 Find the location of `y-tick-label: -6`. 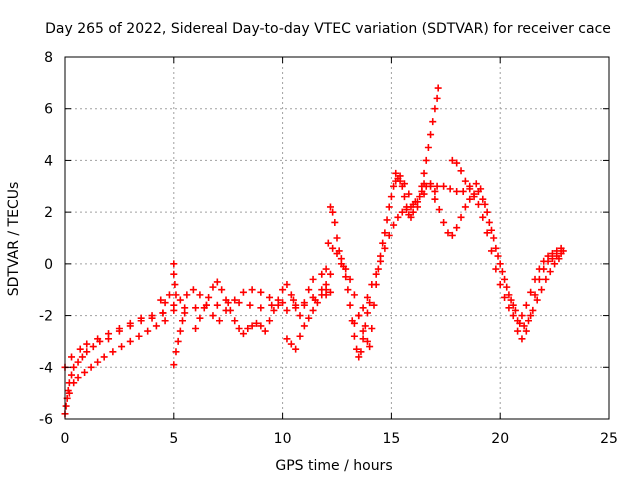

y-tick-label: -6 is located at coordinates (46, 420).